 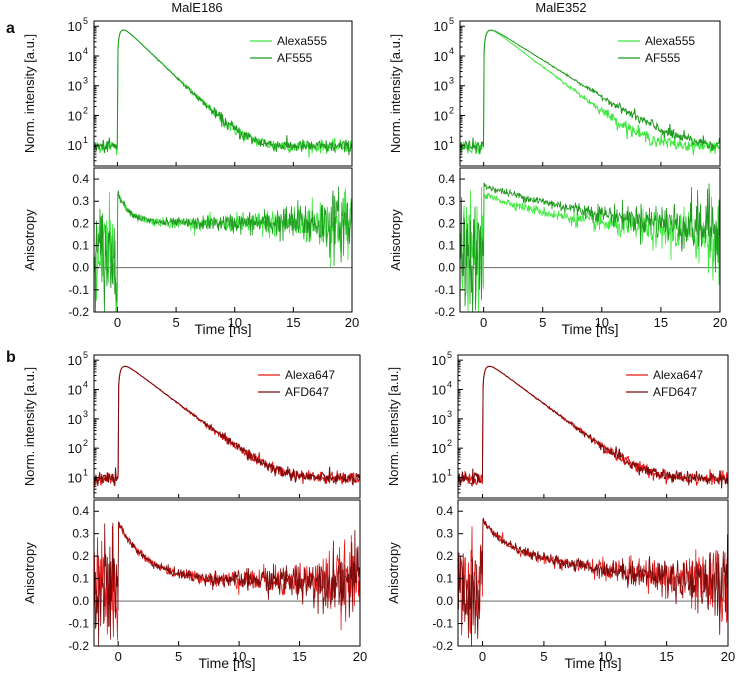 I want to click on y-tick-label-bottom: 0.1, so click(x=446, y=246).